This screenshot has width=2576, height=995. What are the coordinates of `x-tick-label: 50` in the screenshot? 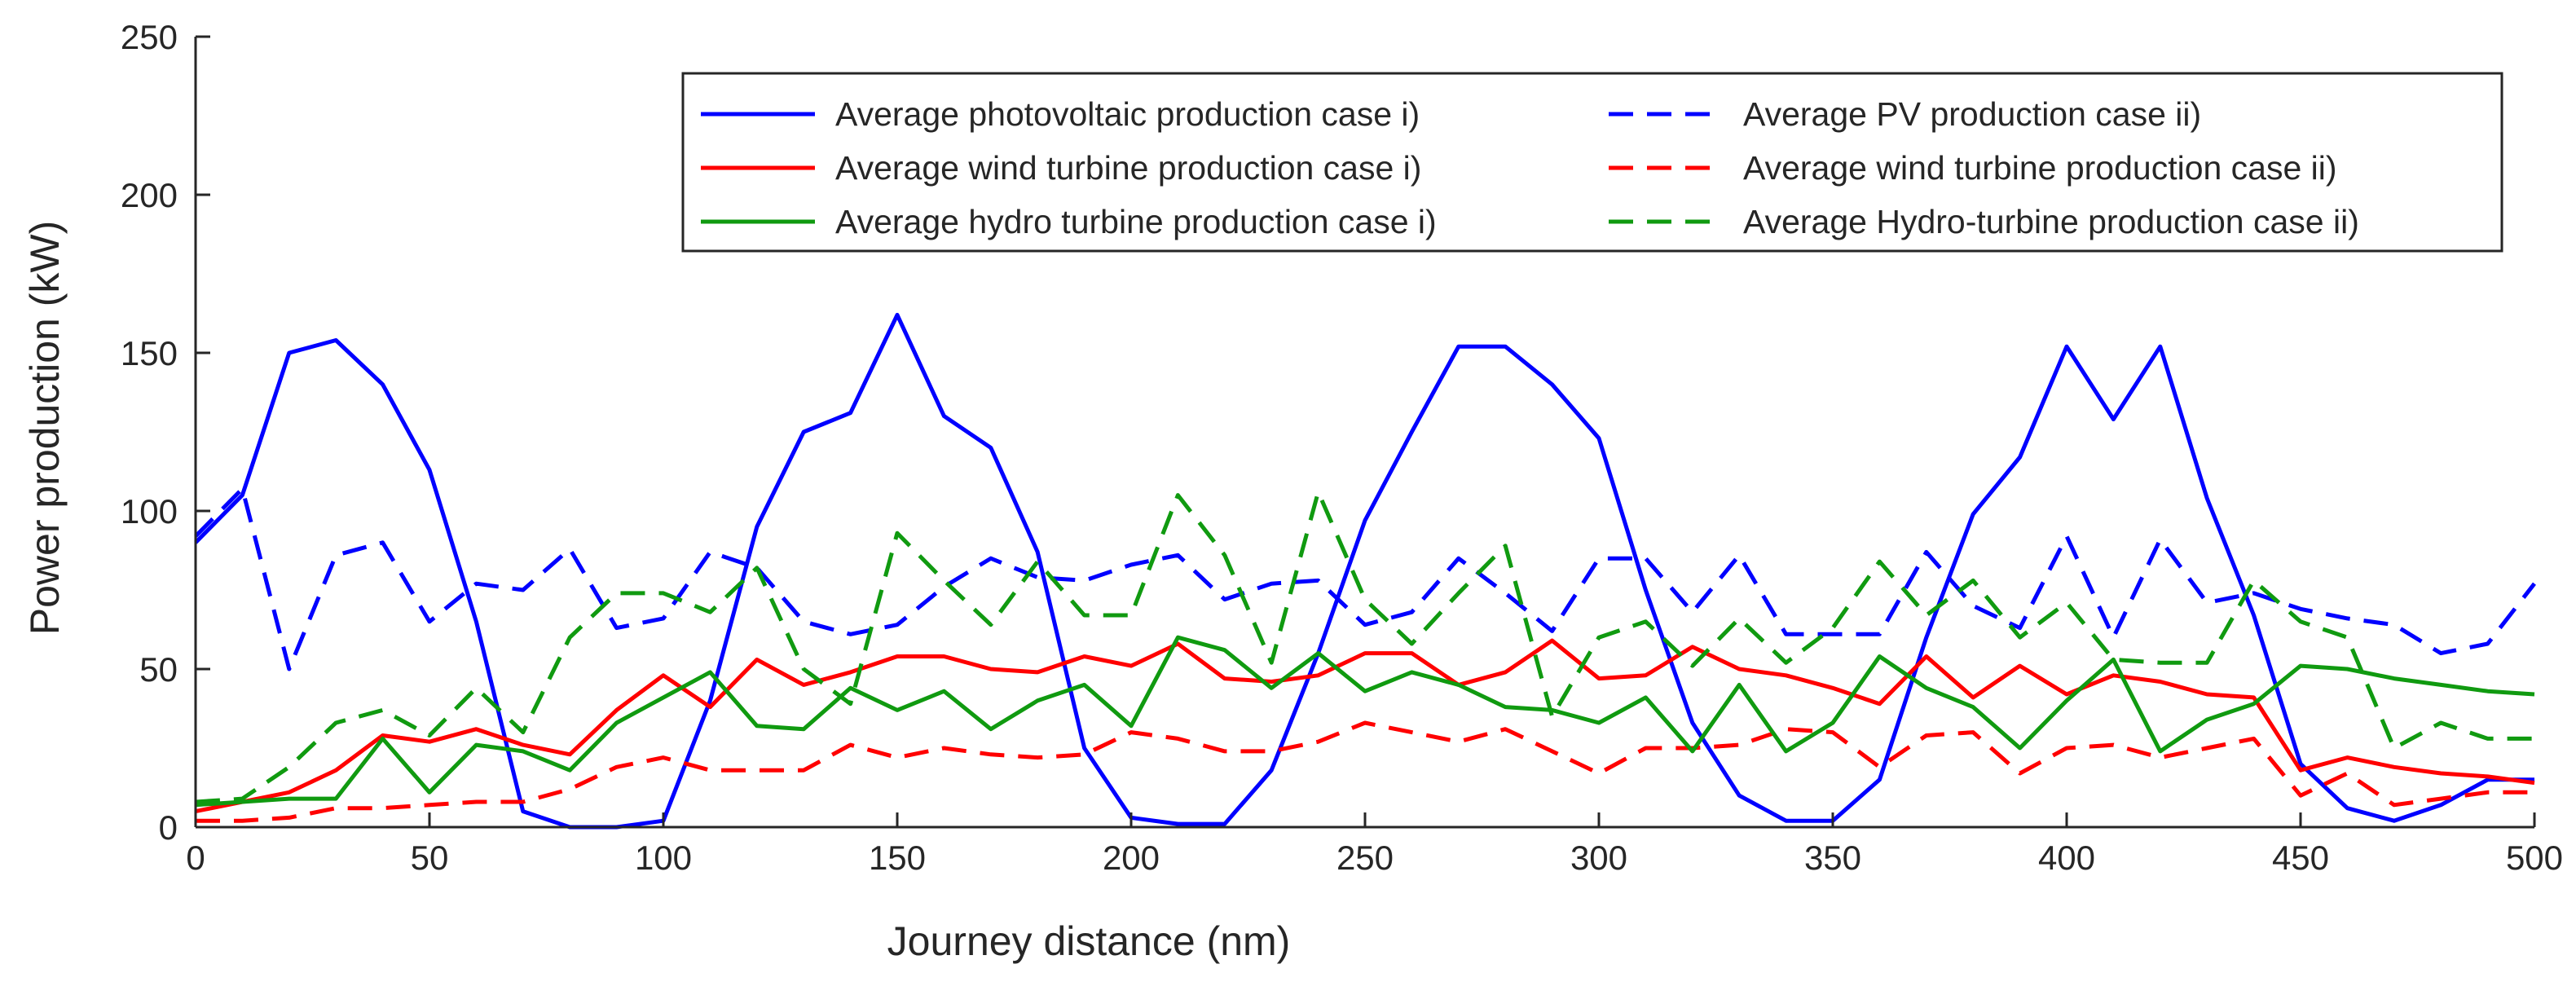 It's located at (430, 858).